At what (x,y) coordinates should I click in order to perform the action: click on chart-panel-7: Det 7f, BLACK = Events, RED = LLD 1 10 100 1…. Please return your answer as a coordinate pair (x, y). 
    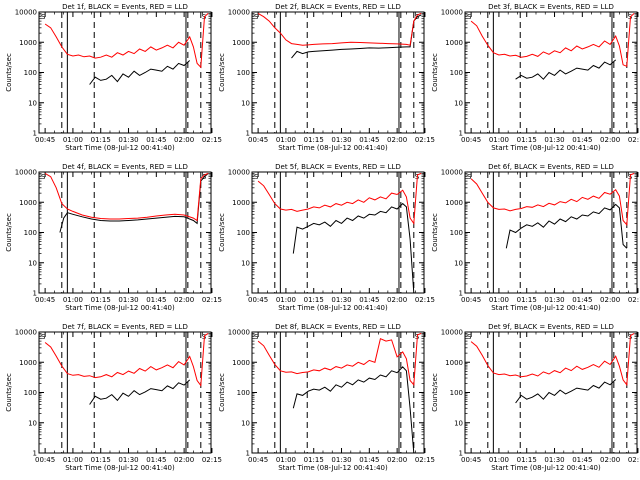
    Looking at the image, I should click on (113, 397).